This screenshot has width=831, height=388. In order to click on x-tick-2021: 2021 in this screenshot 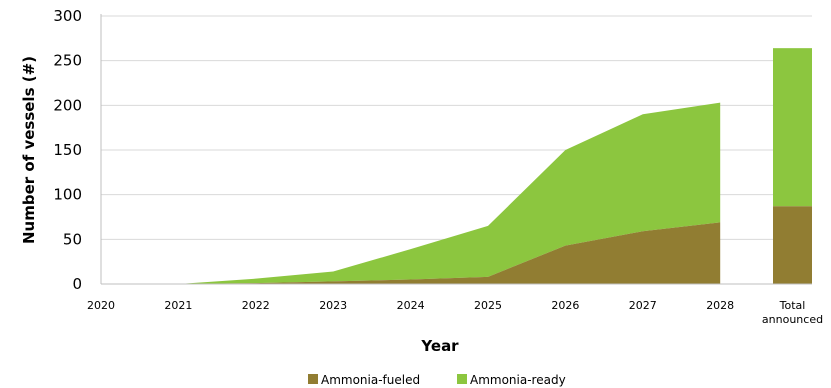, I will do `click(178, 305)`.